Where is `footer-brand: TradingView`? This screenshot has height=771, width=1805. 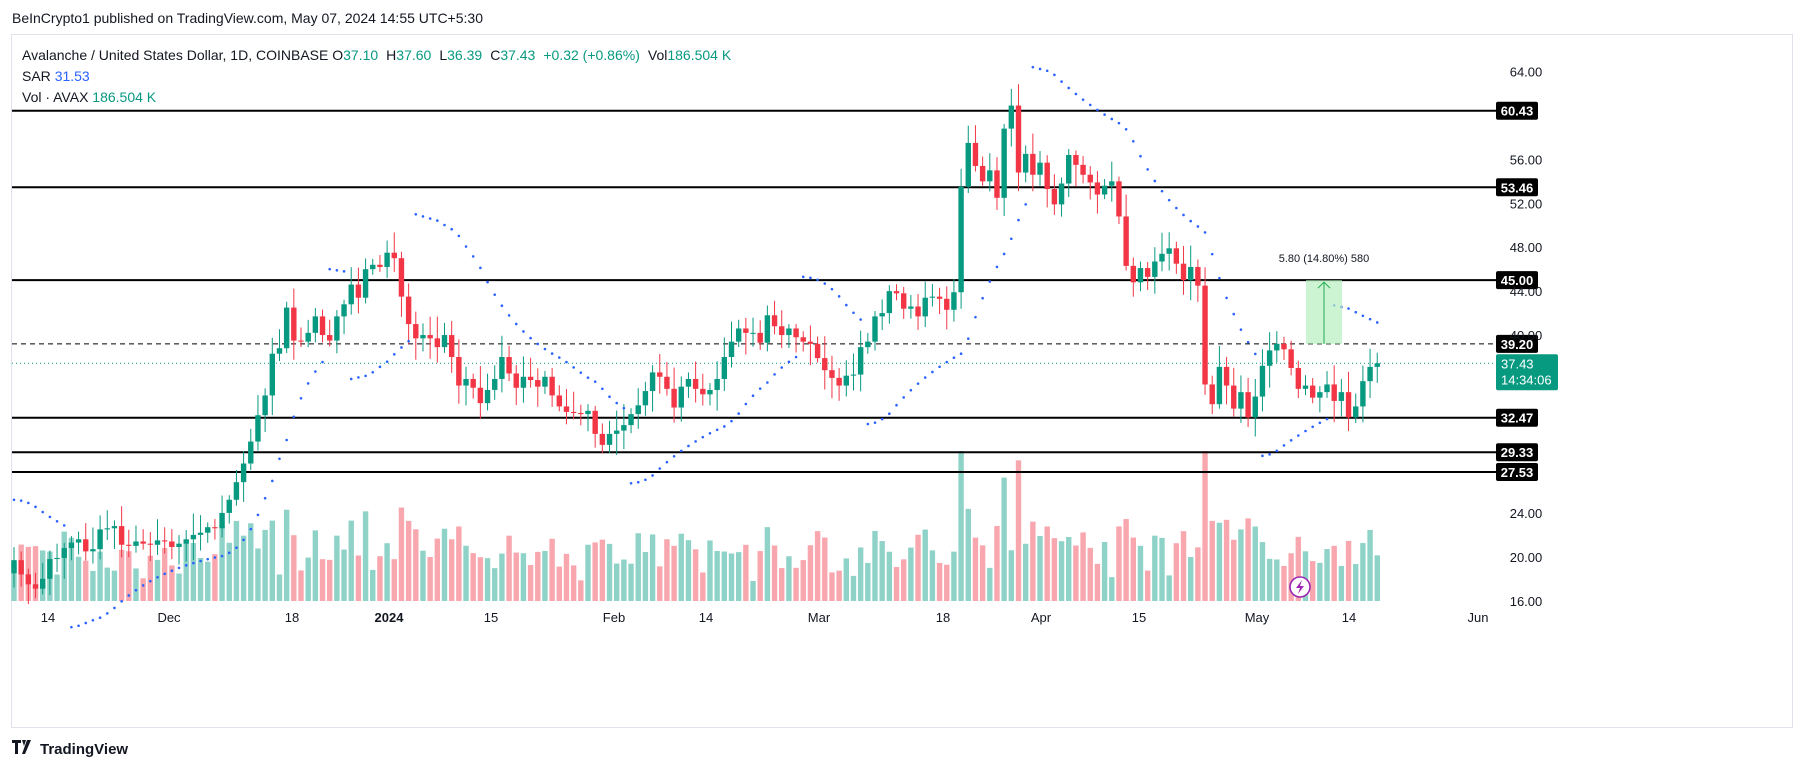
footer-brand: TradingView is located at coordinates (70, 749).